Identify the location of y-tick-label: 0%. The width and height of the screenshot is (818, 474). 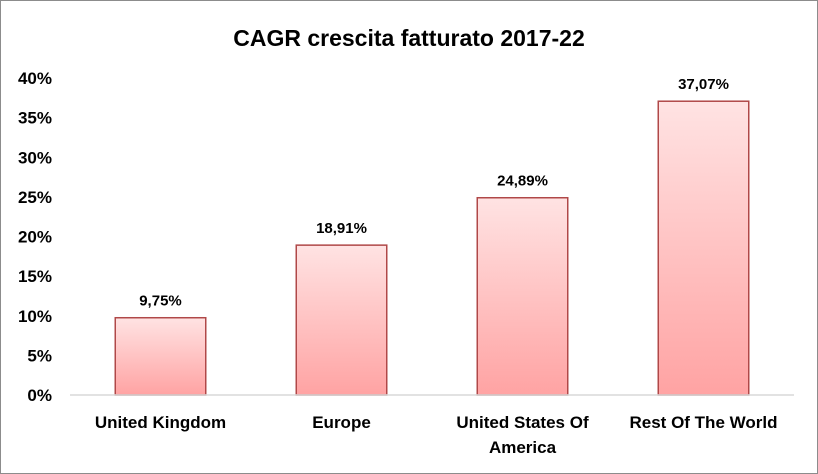
(39, 395).